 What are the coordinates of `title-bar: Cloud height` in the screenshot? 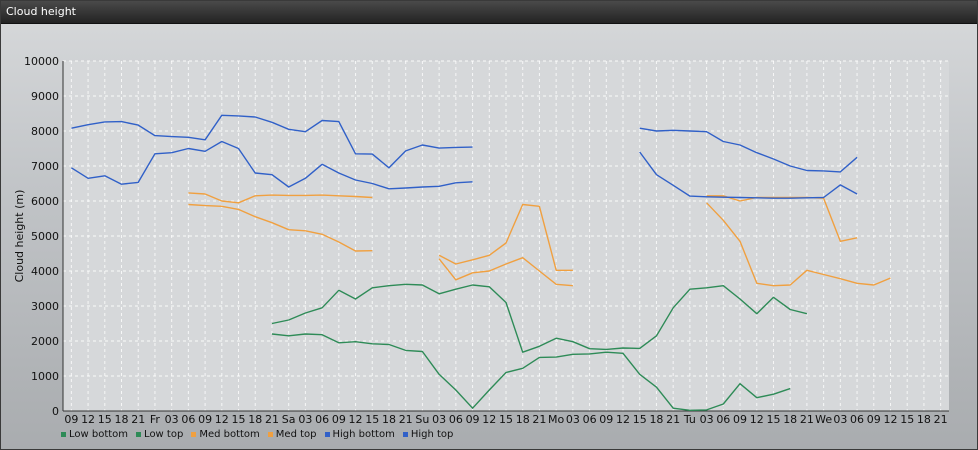 It's located at (489, 12).